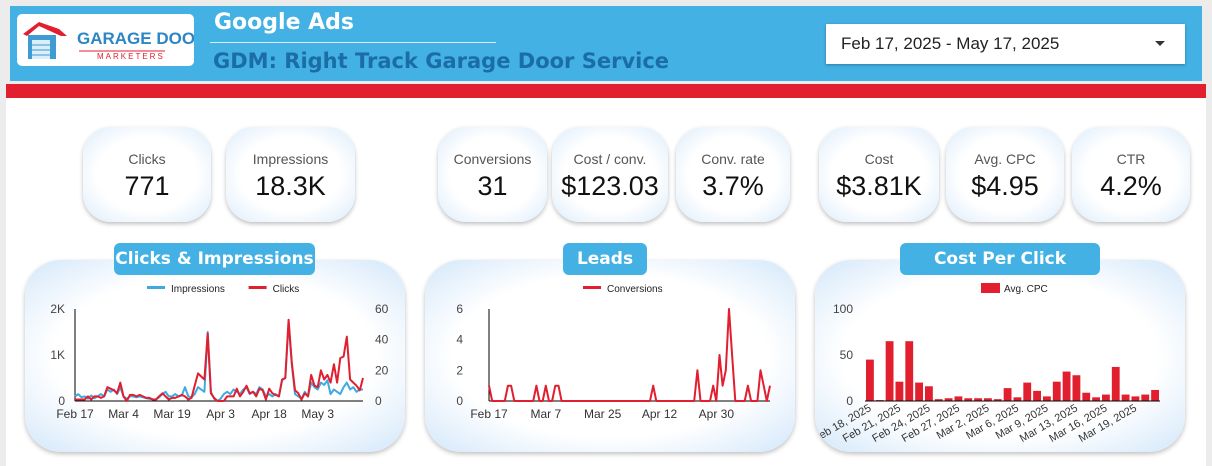  What do you see at coordinates (147, 159) in the screenshot?
I see `kpi-label: Clicks` at bounding box center [147, 159].